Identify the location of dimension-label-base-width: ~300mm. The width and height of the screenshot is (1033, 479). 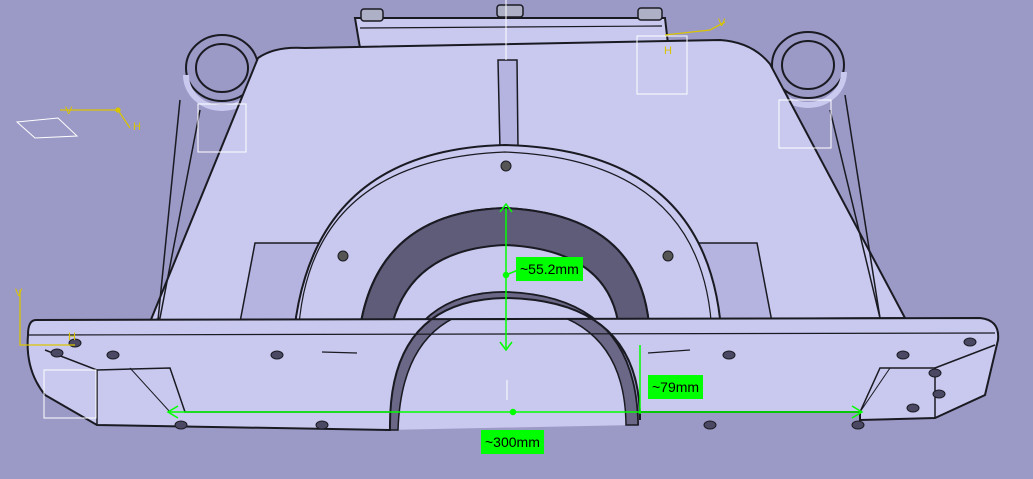
(512, 442).